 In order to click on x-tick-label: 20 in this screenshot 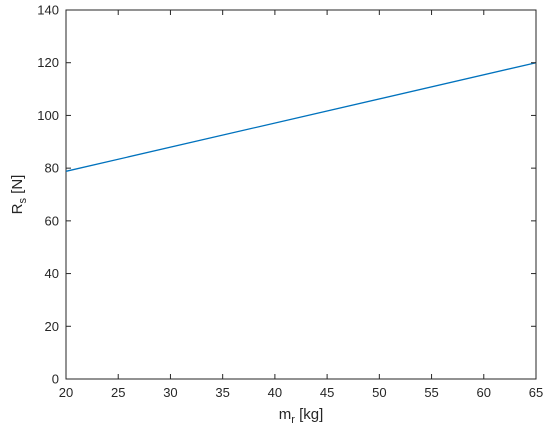, I will do `click(66, 392)`.